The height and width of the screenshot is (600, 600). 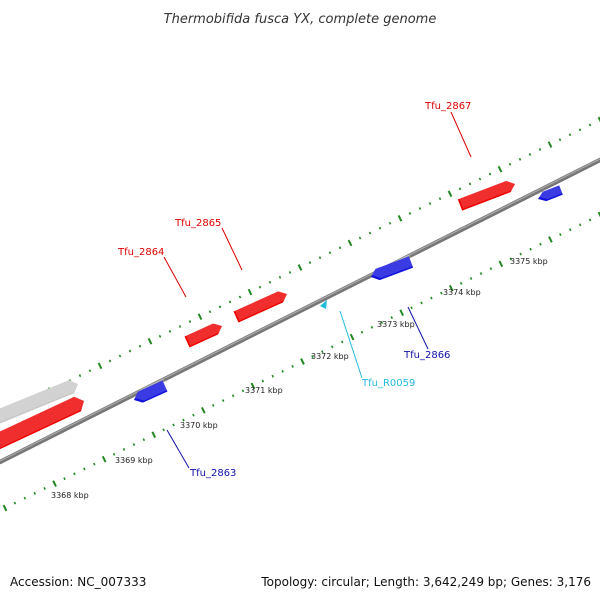 What do you see at coordinates (78, 582) in the screenshot?
I see `accession-text: Accession: NC_007333` at bounding box center [78, 582].